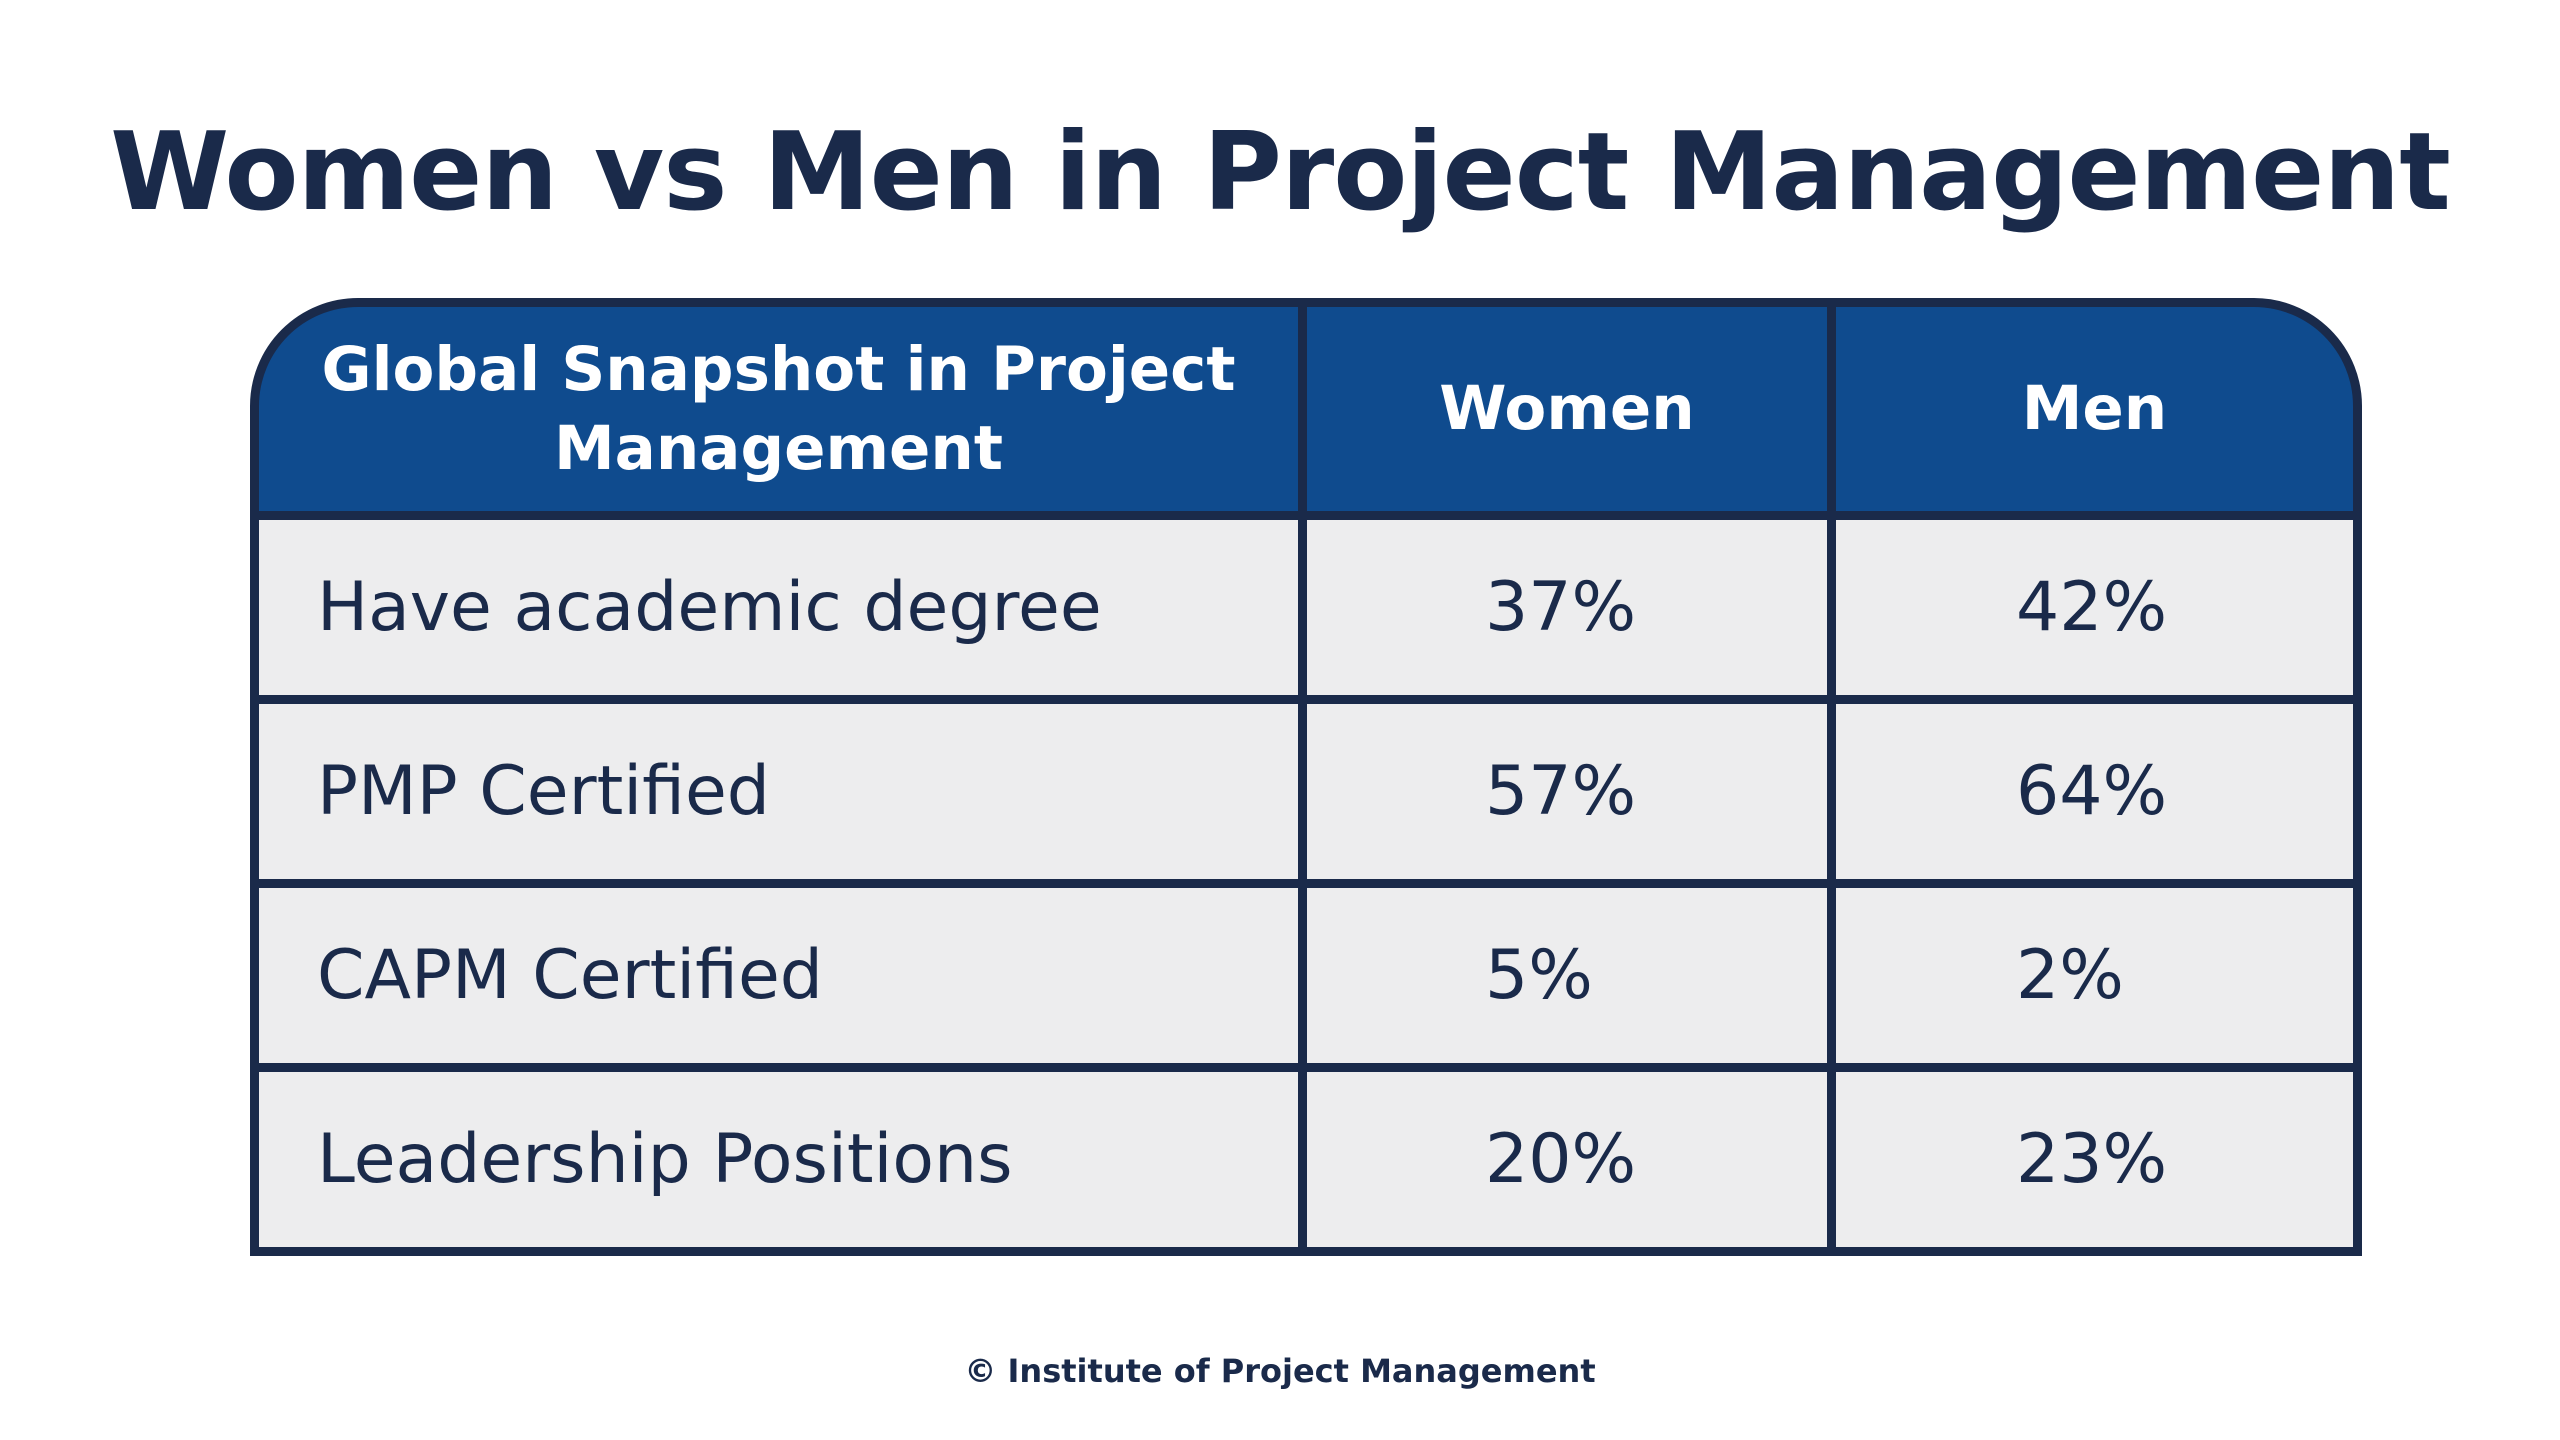  Describe the element at coordinates (783, 409) in the screenshot. I see `header-metric: Global Snapshot in Project Management` at that location.